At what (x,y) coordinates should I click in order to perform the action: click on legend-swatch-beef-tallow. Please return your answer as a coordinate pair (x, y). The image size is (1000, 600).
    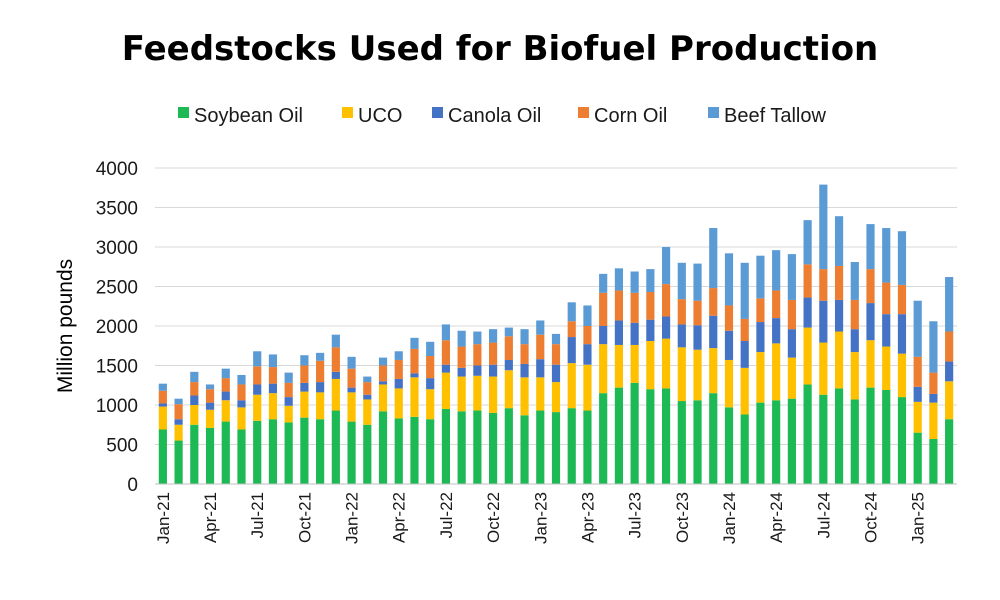
    Looking at the image, I should click on (713, 112).